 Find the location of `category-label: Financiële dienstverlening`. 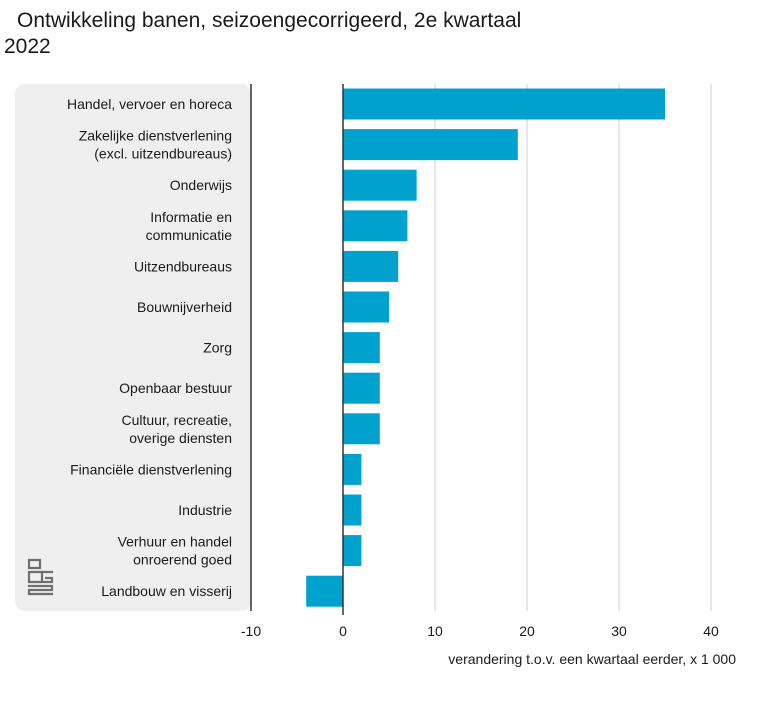

category-label: Financiële dienstverlening is located at coordinates (151, 469).